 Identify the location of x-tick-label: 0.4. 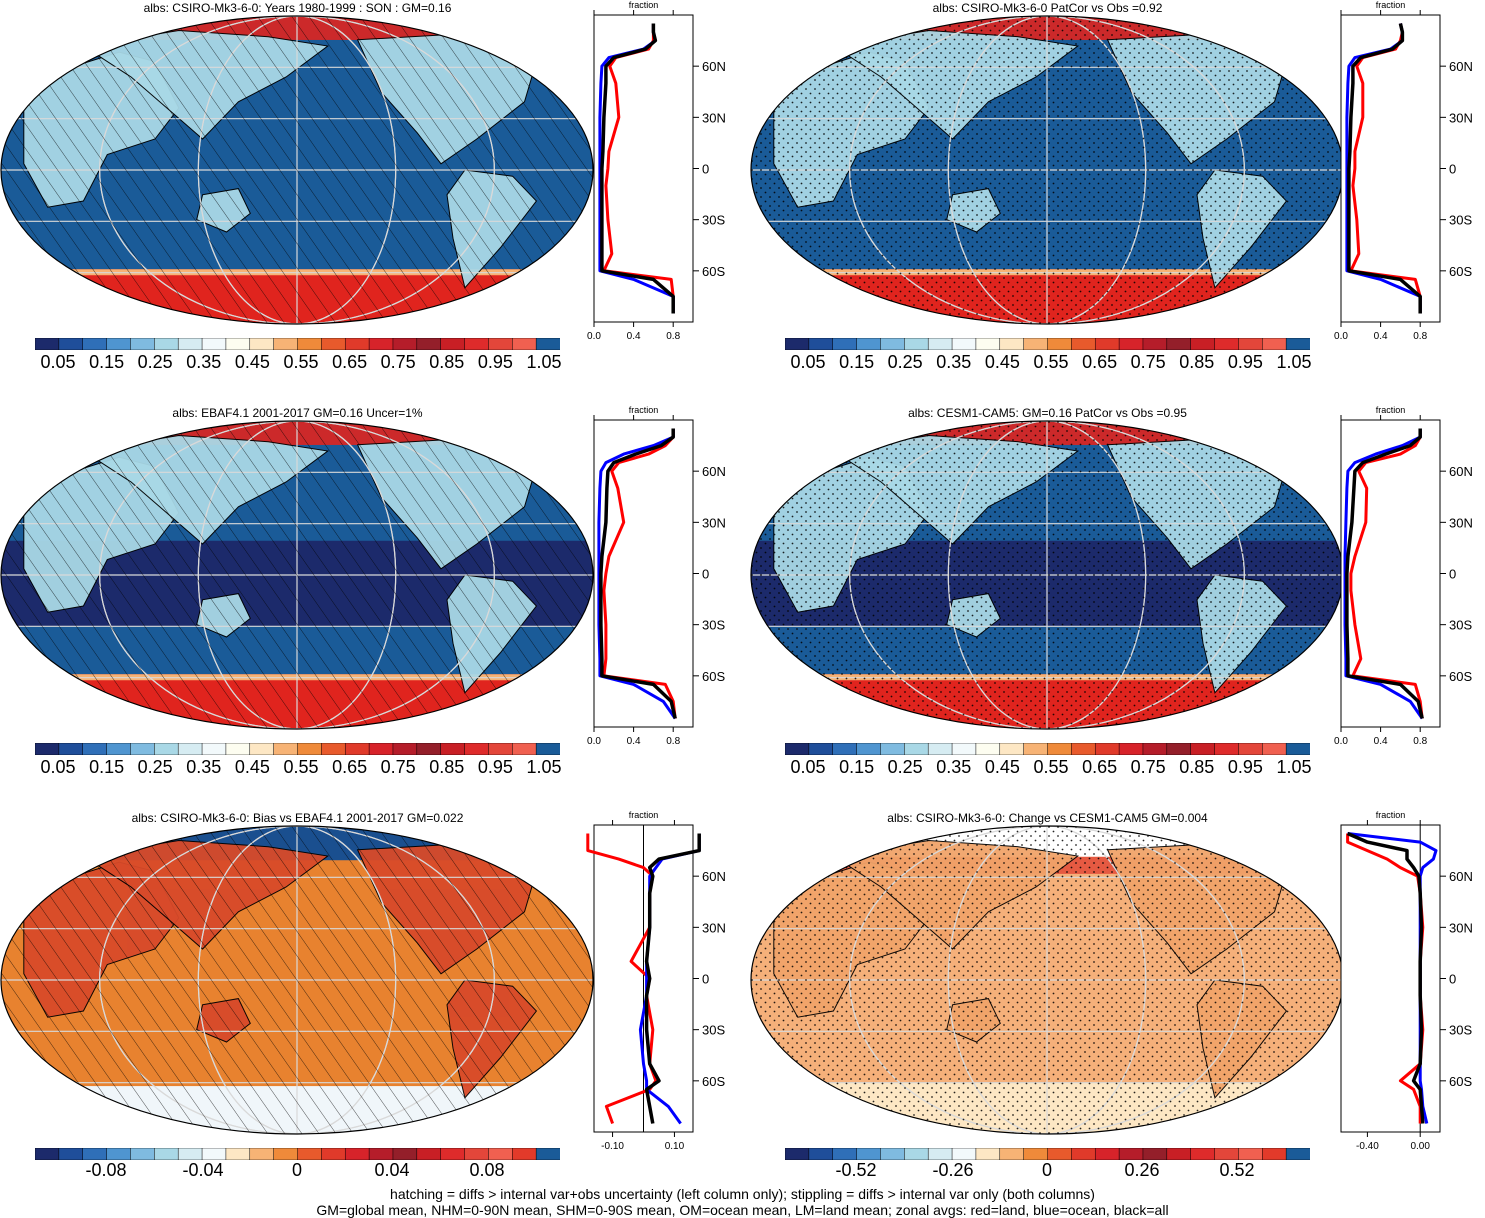
(634, 336).